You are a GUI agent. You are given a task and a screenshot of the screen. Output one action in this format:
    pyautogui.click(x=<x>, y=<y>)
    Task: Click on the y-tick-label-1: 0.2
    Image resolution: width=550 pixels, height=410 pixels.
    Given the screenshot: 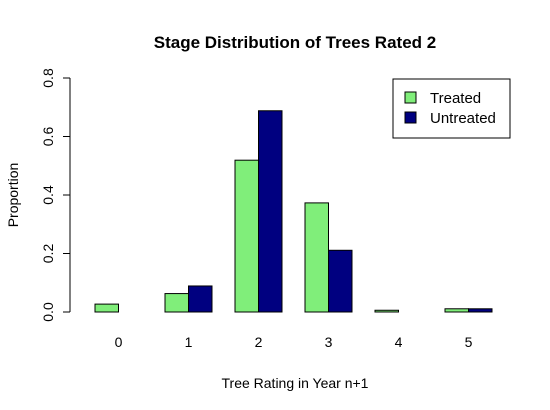 What is the action you would take?
    pyautogui.click(x=48, y=254)
    